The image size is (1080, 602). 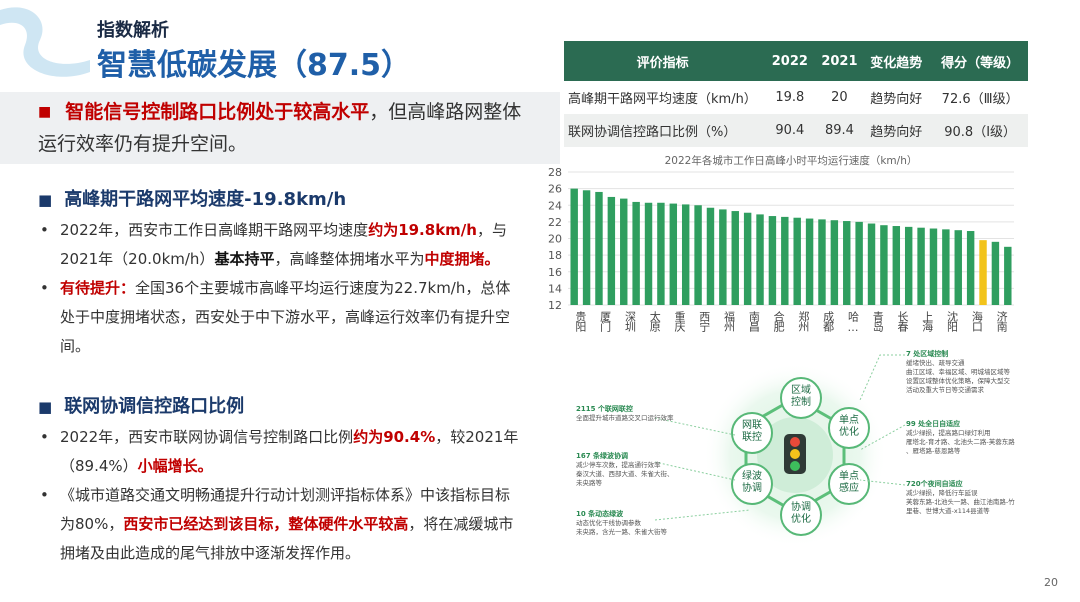 What do you see at coordinates (945, 390) in the screenshot?
I see `callout-line: 活动及重大节日等交通需求` at bounding box center [945, 390].